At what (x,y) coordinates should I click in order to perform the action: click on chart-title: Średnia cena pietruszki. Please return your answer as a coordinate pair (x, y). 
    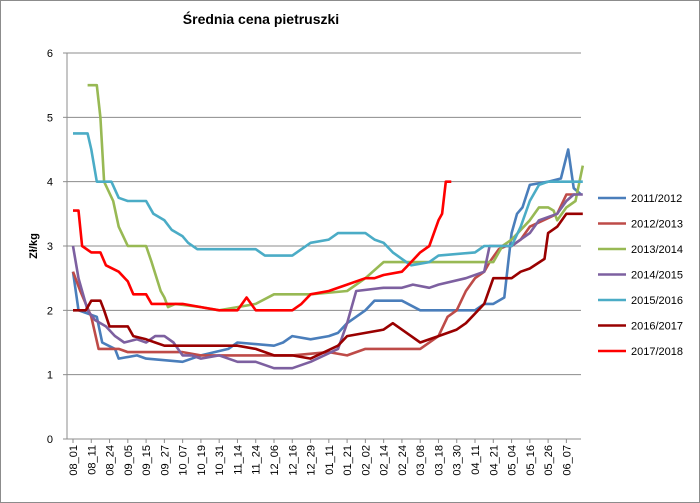
    Looking at the image, I should click on (261, 19).